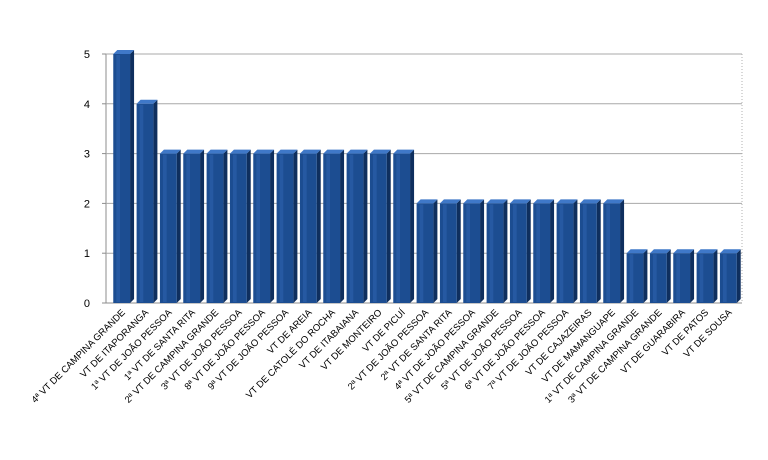  Describe the element at coordinates (87, 304) in the screenshot. I see `y-tick-label: 0` at that location.